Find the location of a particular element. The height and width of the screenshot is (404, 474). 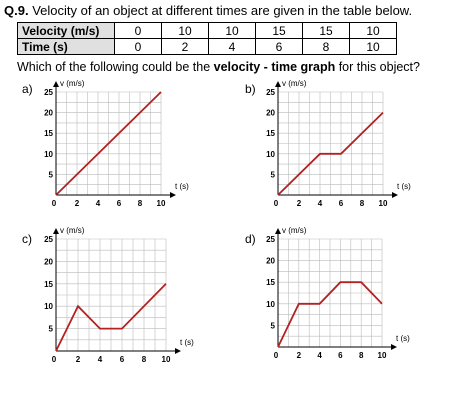

table-cell: 2 is located at coordinates (185, 46).